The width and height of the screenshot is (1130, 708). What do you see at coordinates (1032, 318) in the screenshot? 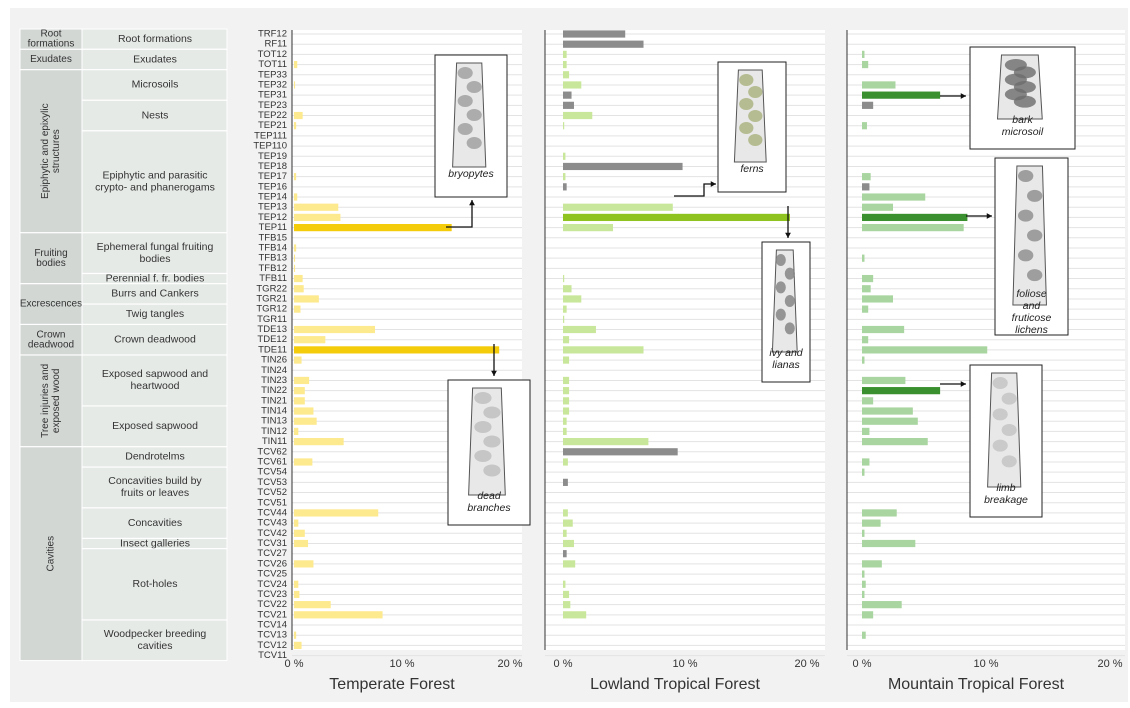
I see `callout-caption: fruticose` at bounding box center [1032, 318].